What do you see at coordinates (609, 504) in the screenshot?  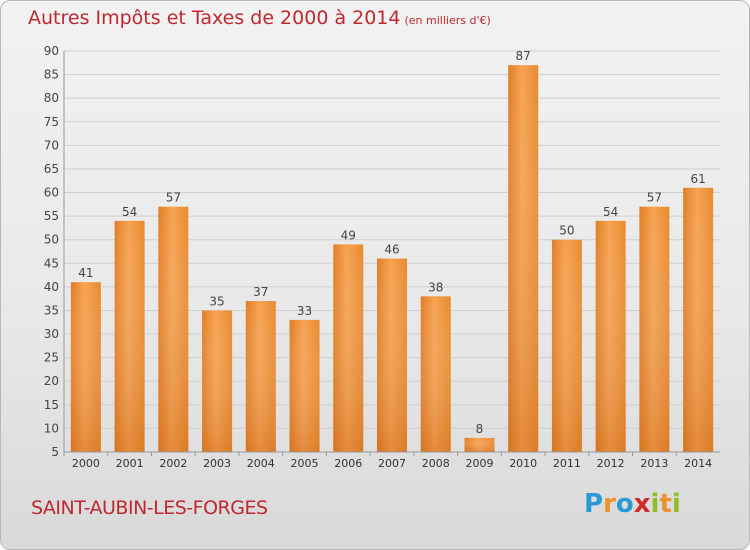 I see `logo-letter: r` at bounding box center [609, 504].